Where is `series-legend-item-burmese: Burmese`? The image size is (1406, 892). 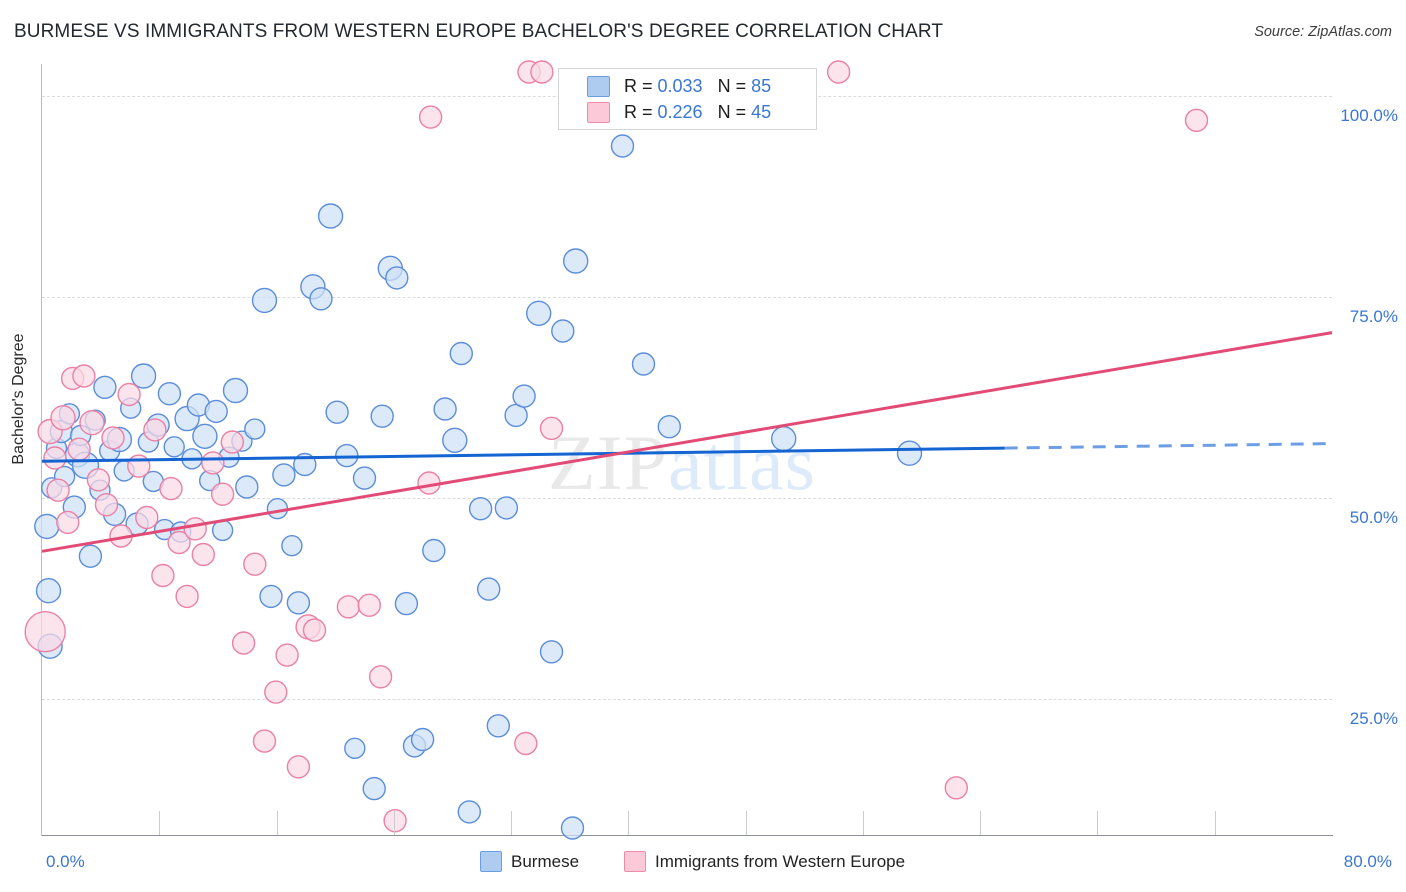 series-legend-item-burmese: Burmese is located at coordinates (529, 861).